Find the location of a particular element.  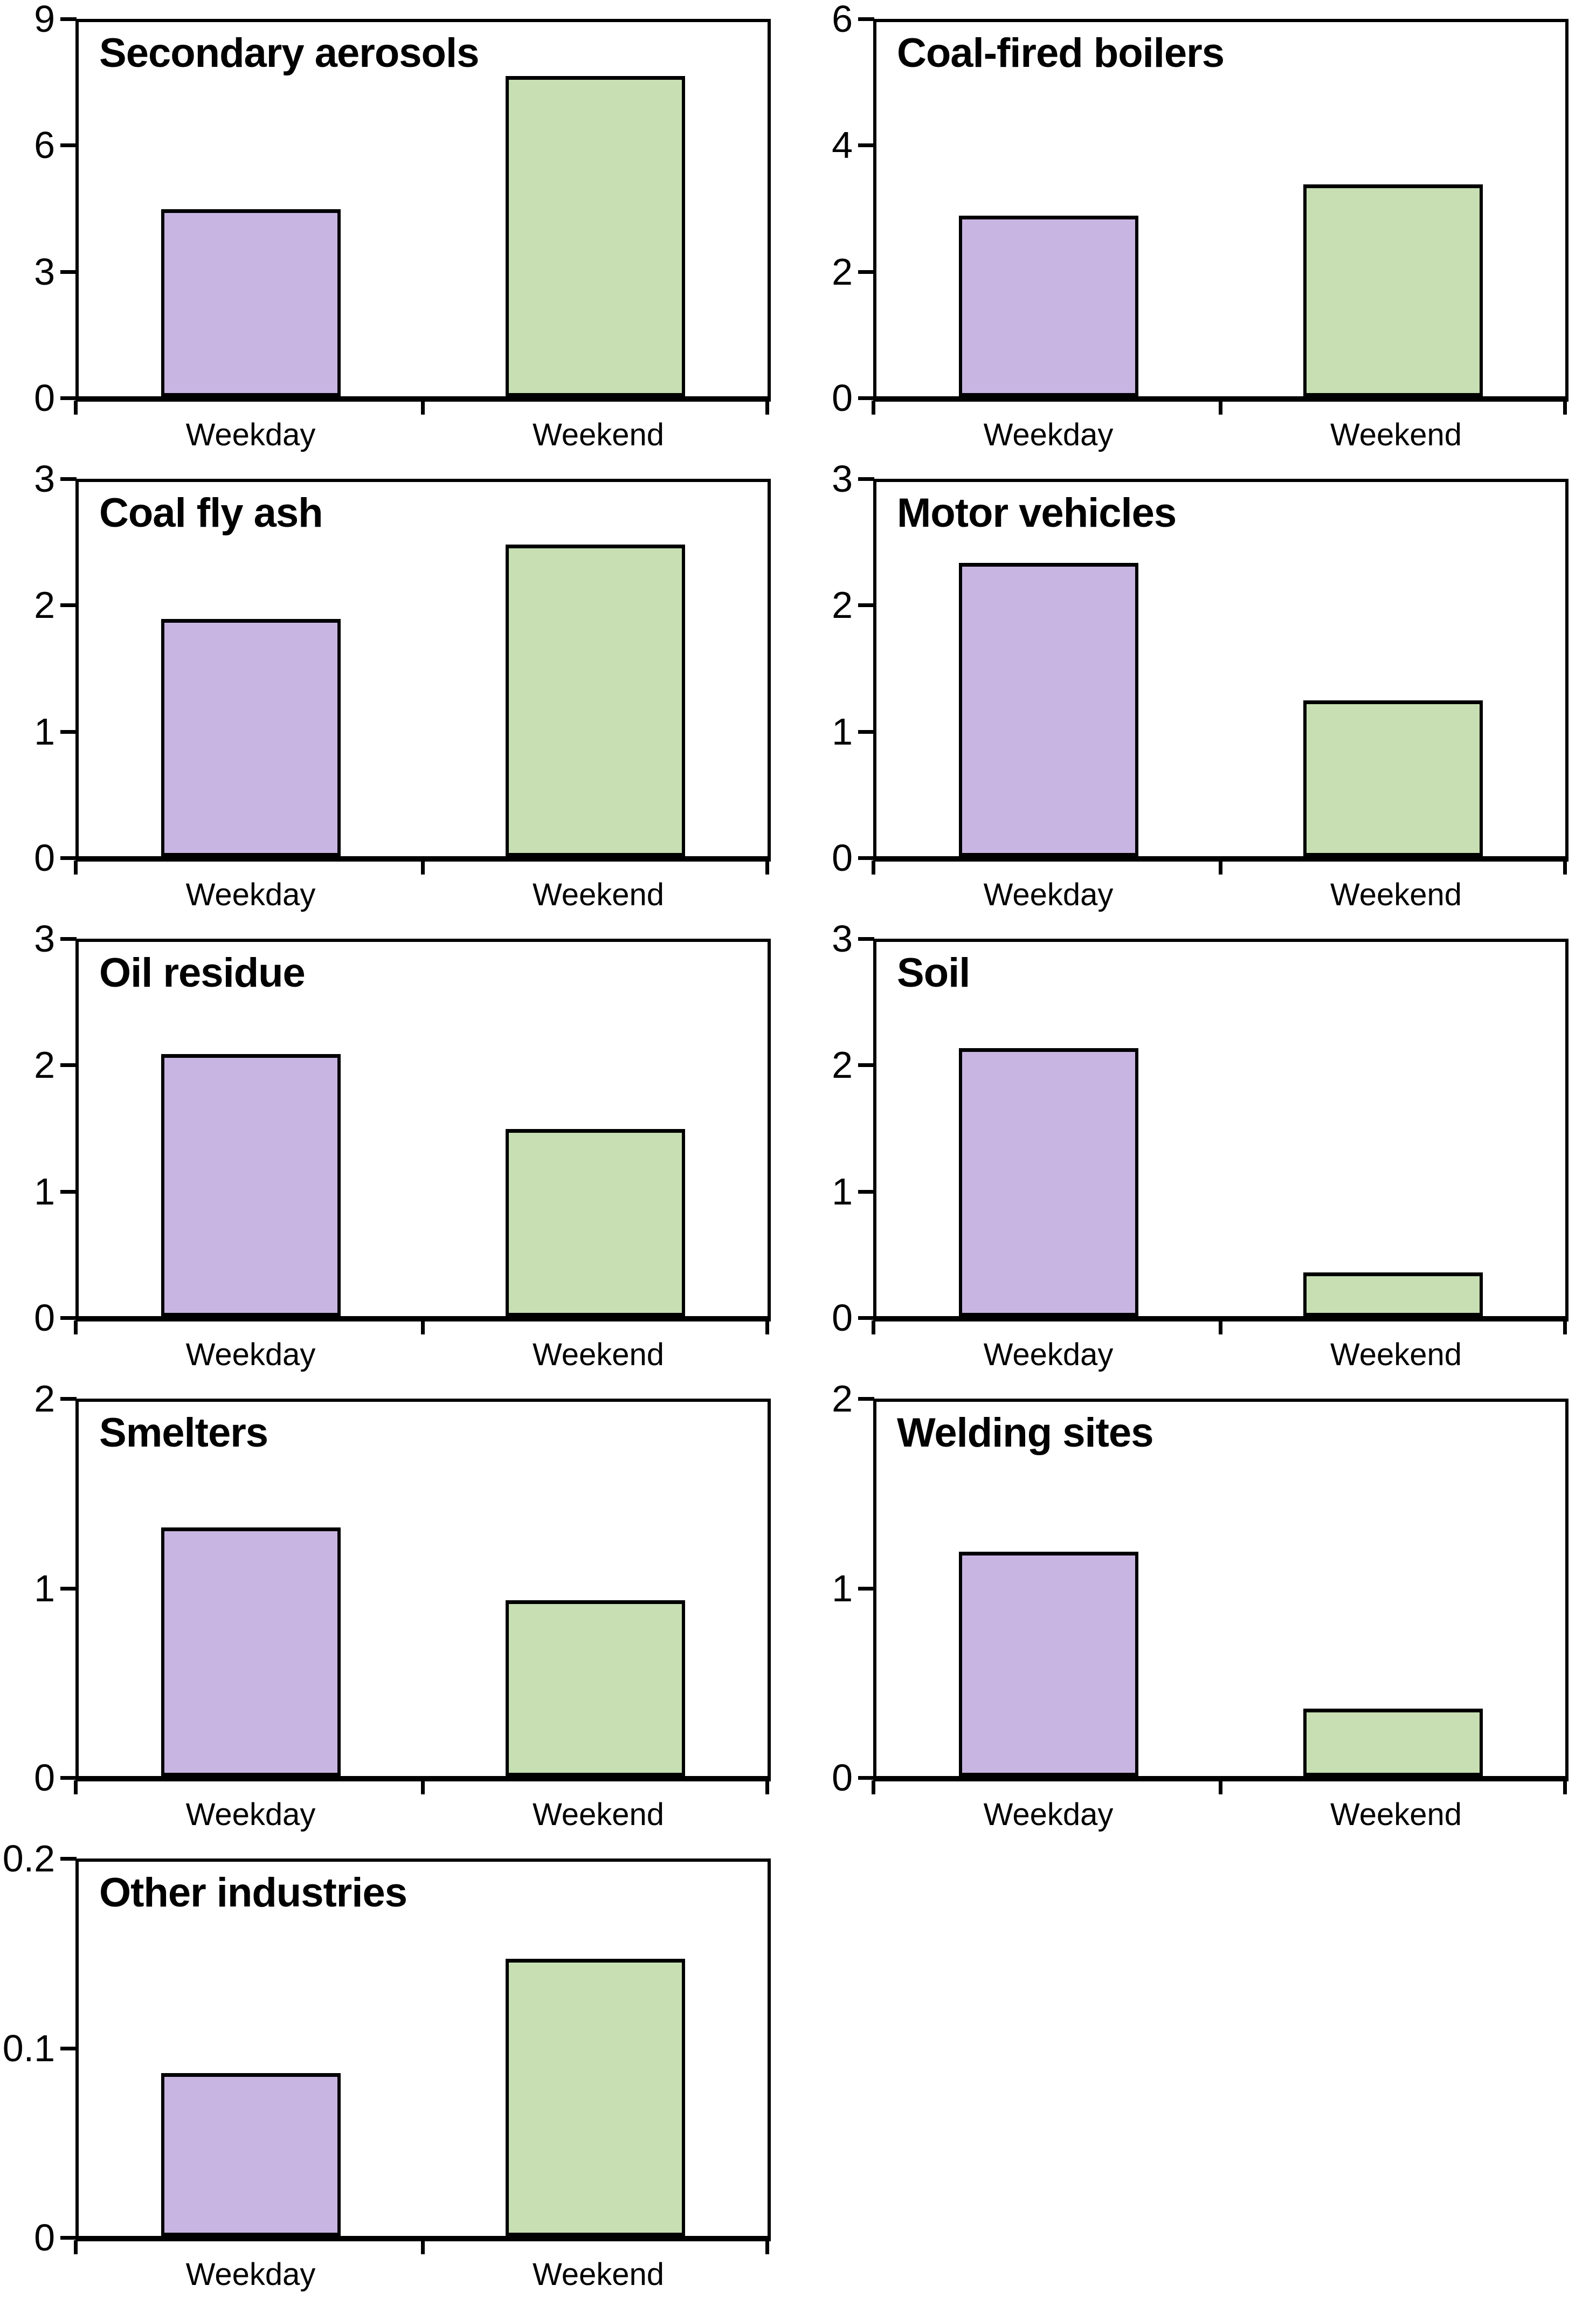

chart-title: Smelters is located at coordinates (183, 1433).